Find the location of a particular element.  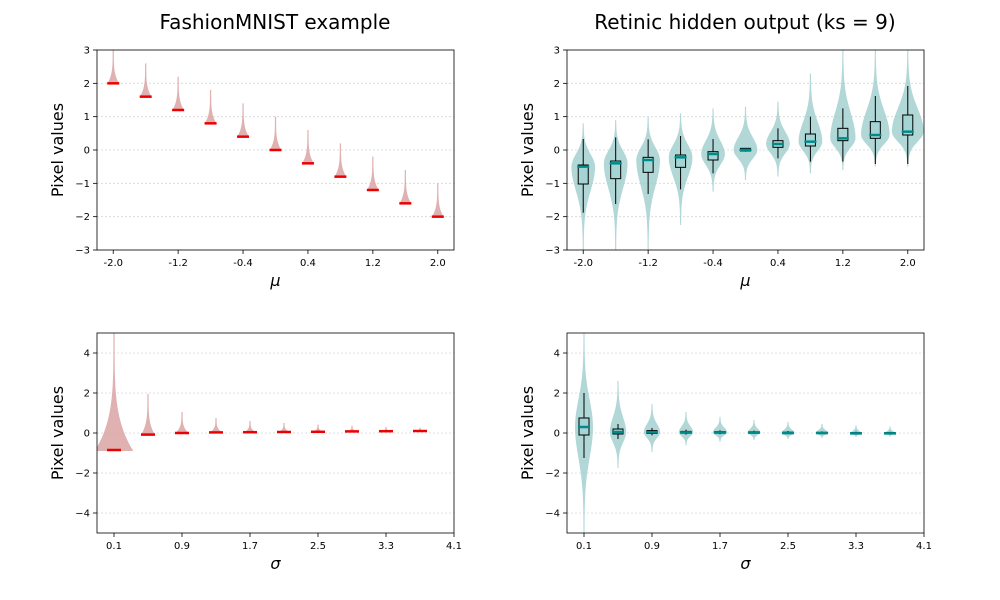

title-right: Retinic hidden output (ks = 9) is located at coordinates (744, 22).